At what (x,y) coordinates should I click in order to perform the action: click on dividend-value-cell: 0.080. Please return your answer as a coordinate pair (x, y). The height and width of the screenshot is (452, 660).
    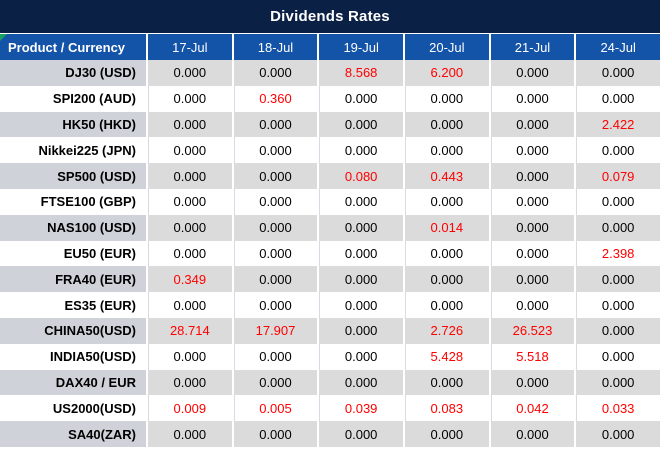
    Looking at the image, I should click on (360, 176).